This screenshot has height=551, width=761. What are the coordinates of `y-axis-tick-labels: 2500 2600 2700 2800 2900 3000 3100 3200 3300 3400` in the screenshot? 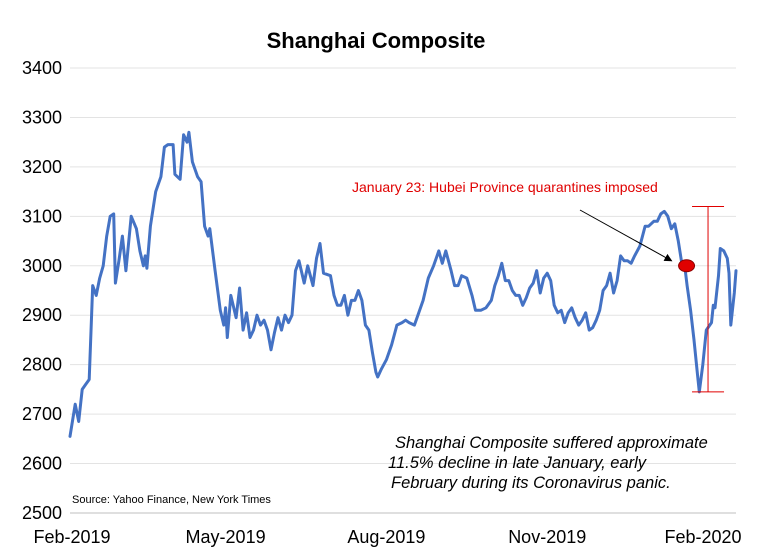 It's located at (42, 290).